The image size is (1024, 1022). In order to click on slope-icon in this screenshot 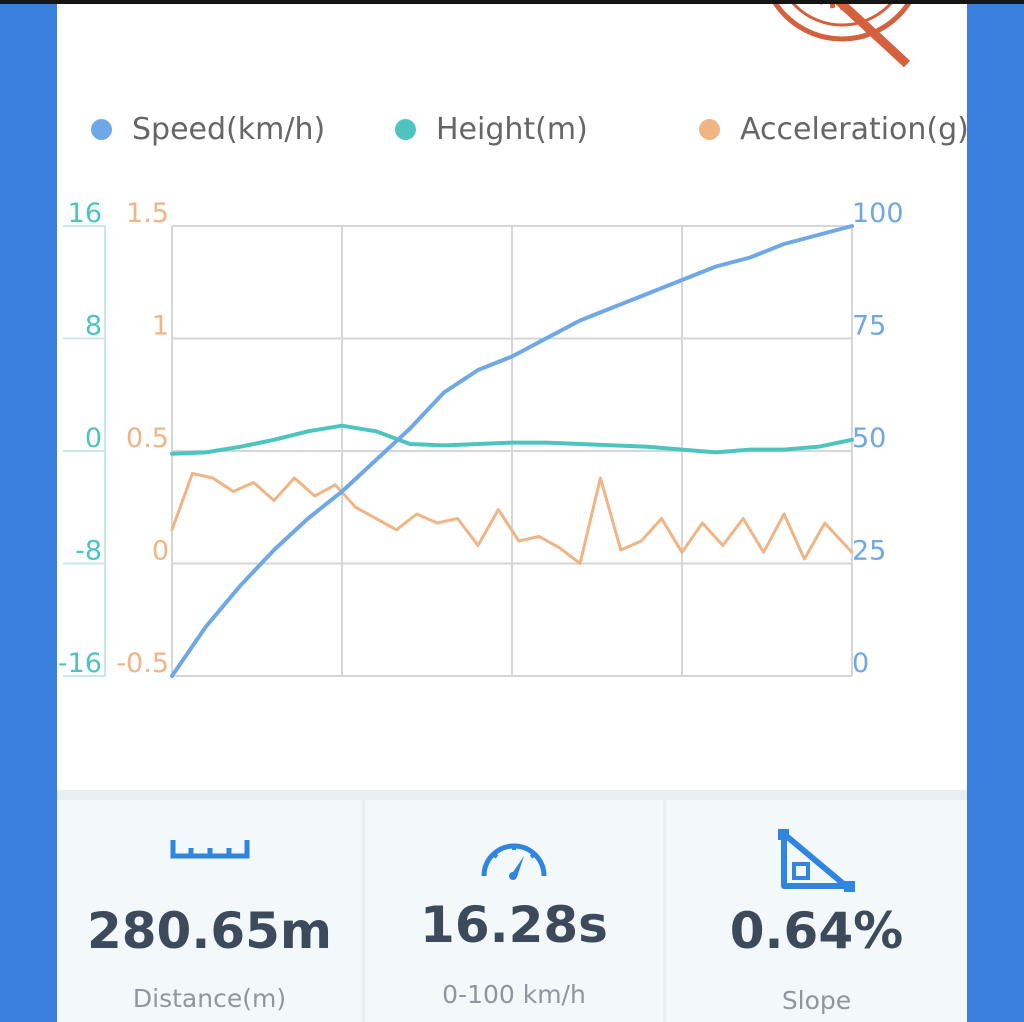, I will do `click(816, 860)`.